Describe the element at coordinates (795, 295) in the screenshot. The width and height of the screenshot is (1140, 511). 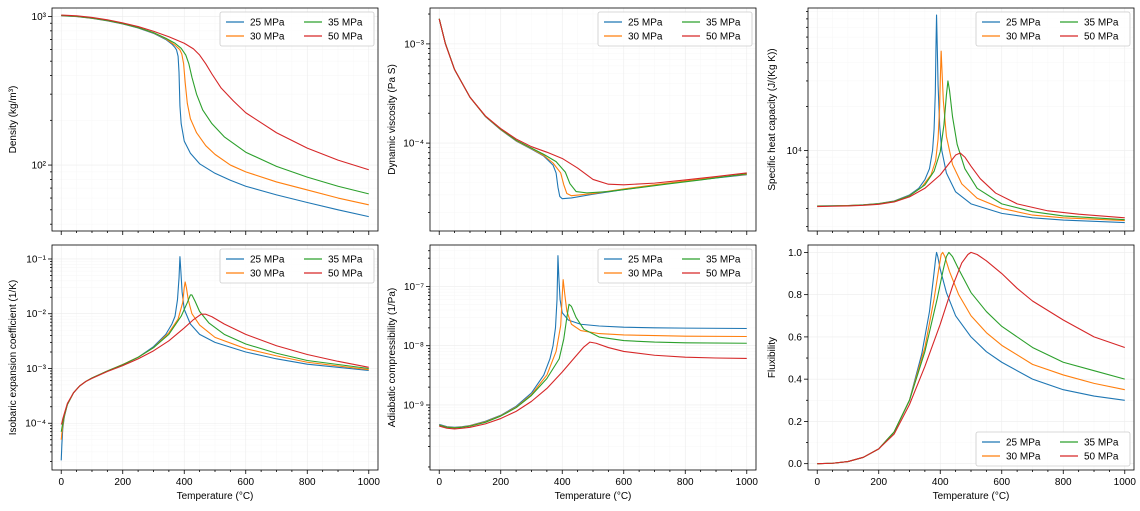
I see `y-tick-label: 0.8` at that location.